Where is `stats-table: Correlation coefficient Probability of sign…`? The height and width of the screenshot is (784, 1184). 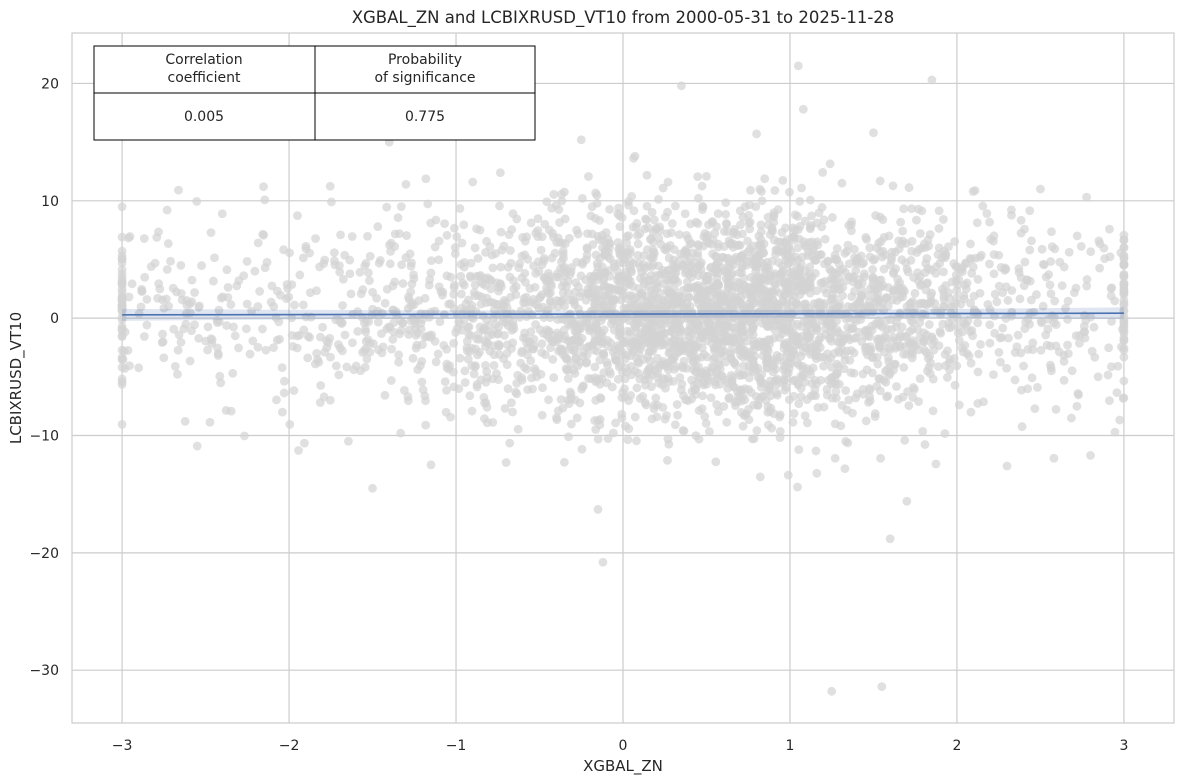
stats-table: Correlation coefficient Probability of sign… is located at coordinates (314, 93).